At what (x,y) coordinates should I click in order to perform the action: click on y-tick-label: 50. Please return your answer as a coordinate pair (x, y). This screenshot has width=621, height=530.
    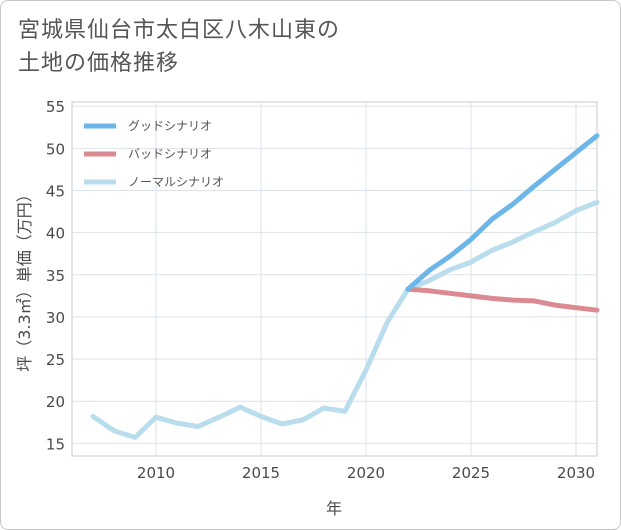
    Looking at the image, I should click on (55, 149).